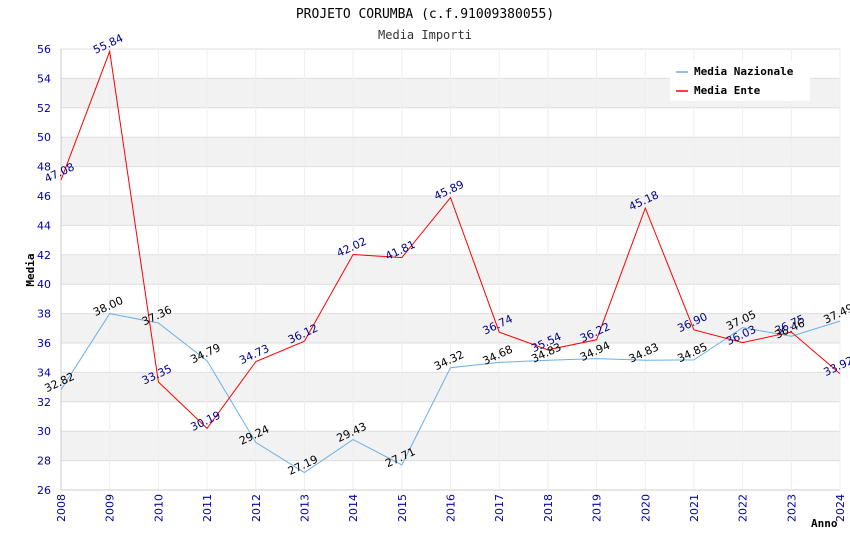 The image size is (850, 550). What do you see at coordinates (499, 508) in the screenshot?
I see `x-tick-label: 2017` at bounding box center [499, 508].